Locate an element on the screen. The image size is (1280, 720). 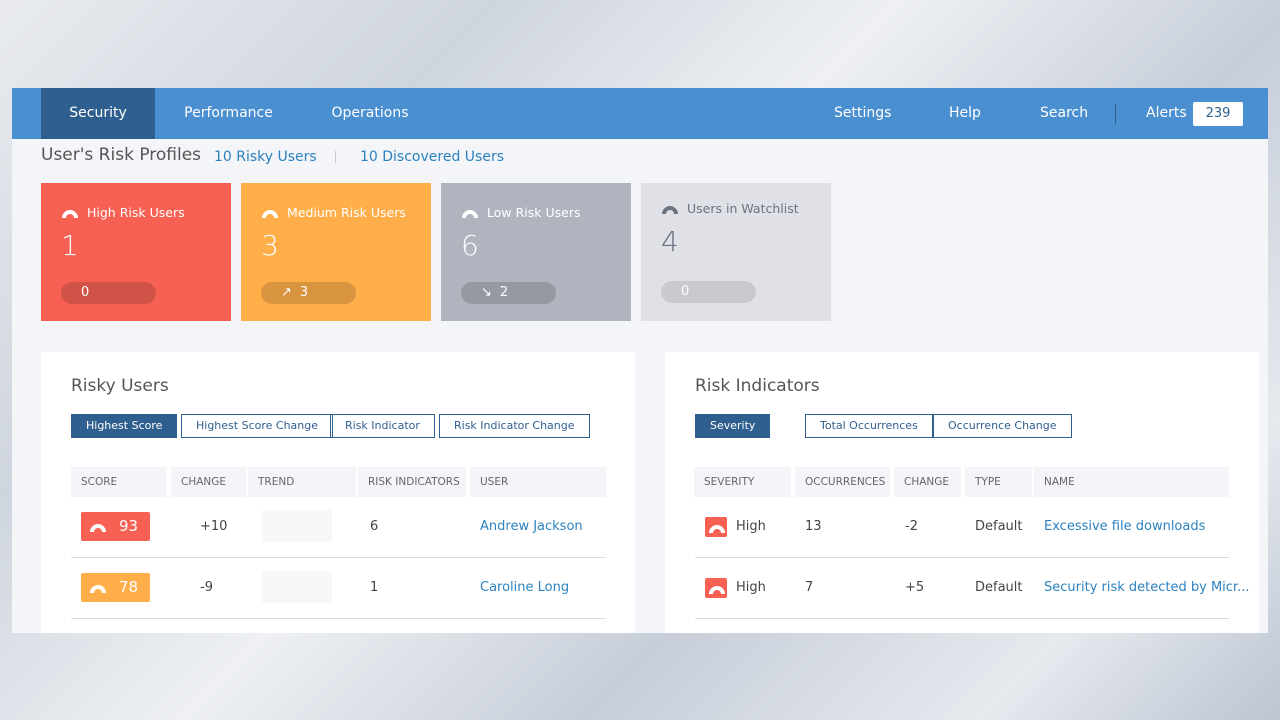
column-header: USER is located at coordinates (538, 482).